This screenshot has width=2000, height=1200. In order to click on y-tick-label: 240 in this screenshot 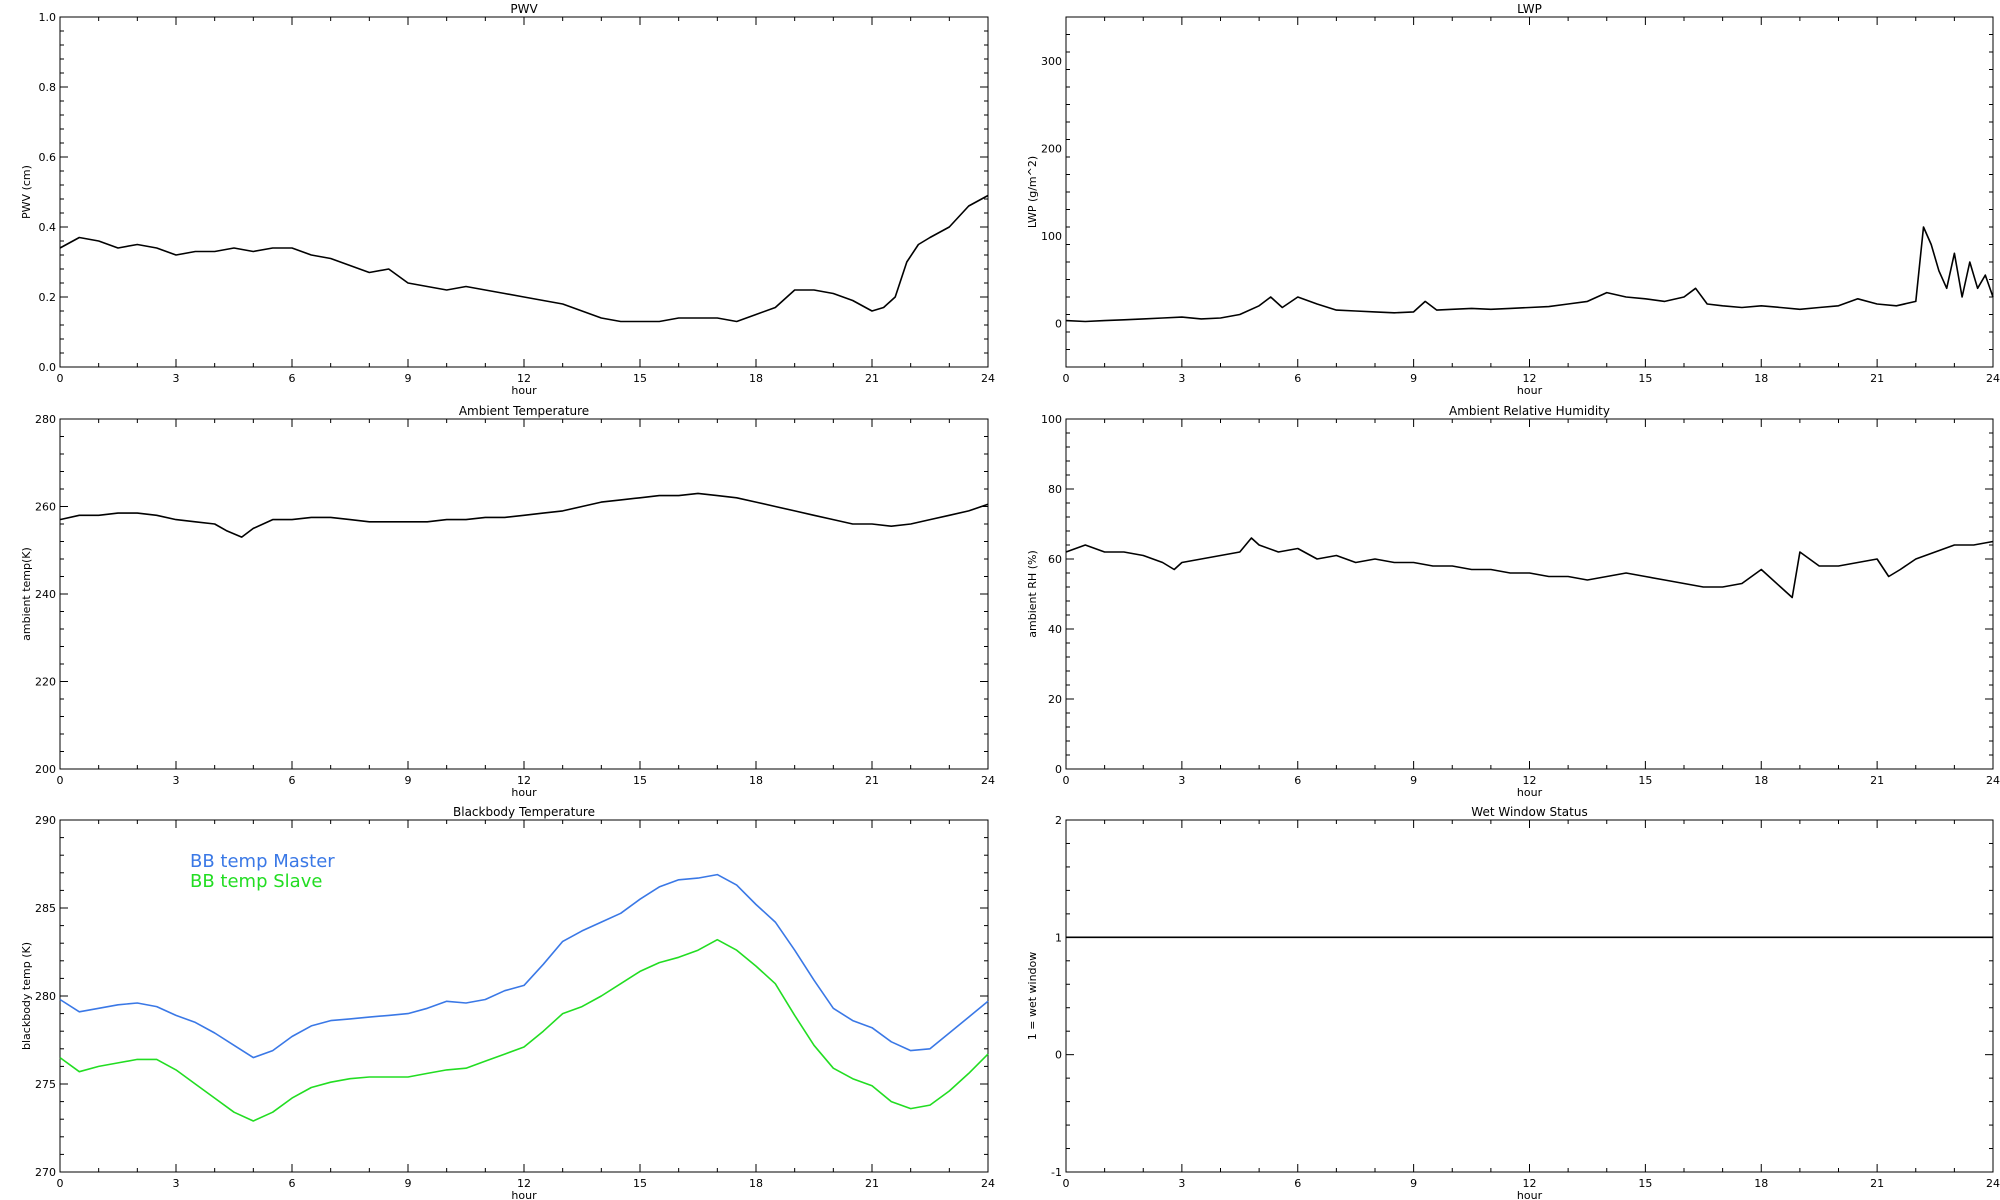, I will do `click(45, 594)`.